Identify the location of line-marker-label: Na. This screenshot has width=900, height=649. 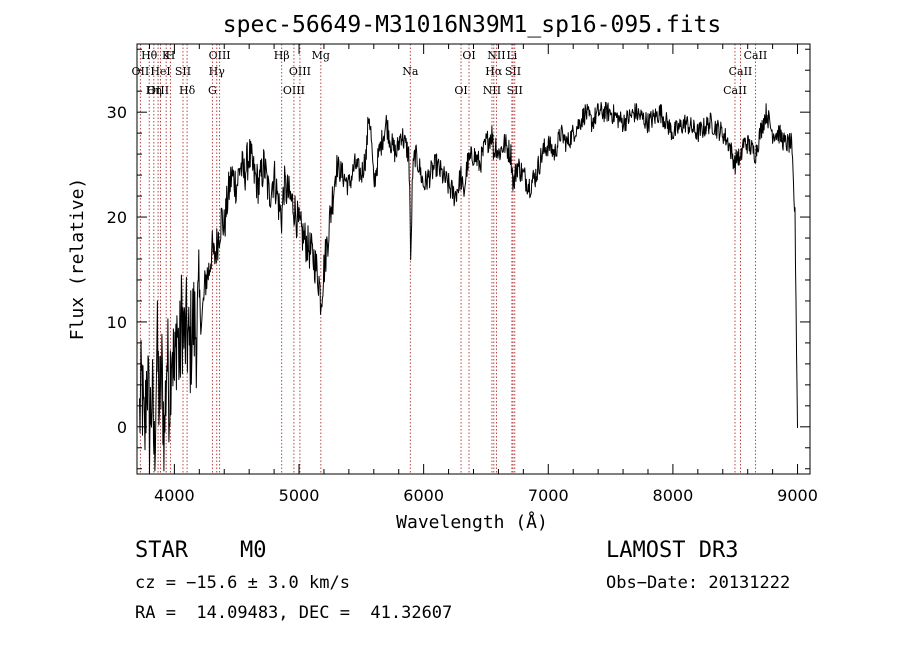
(410, 71).